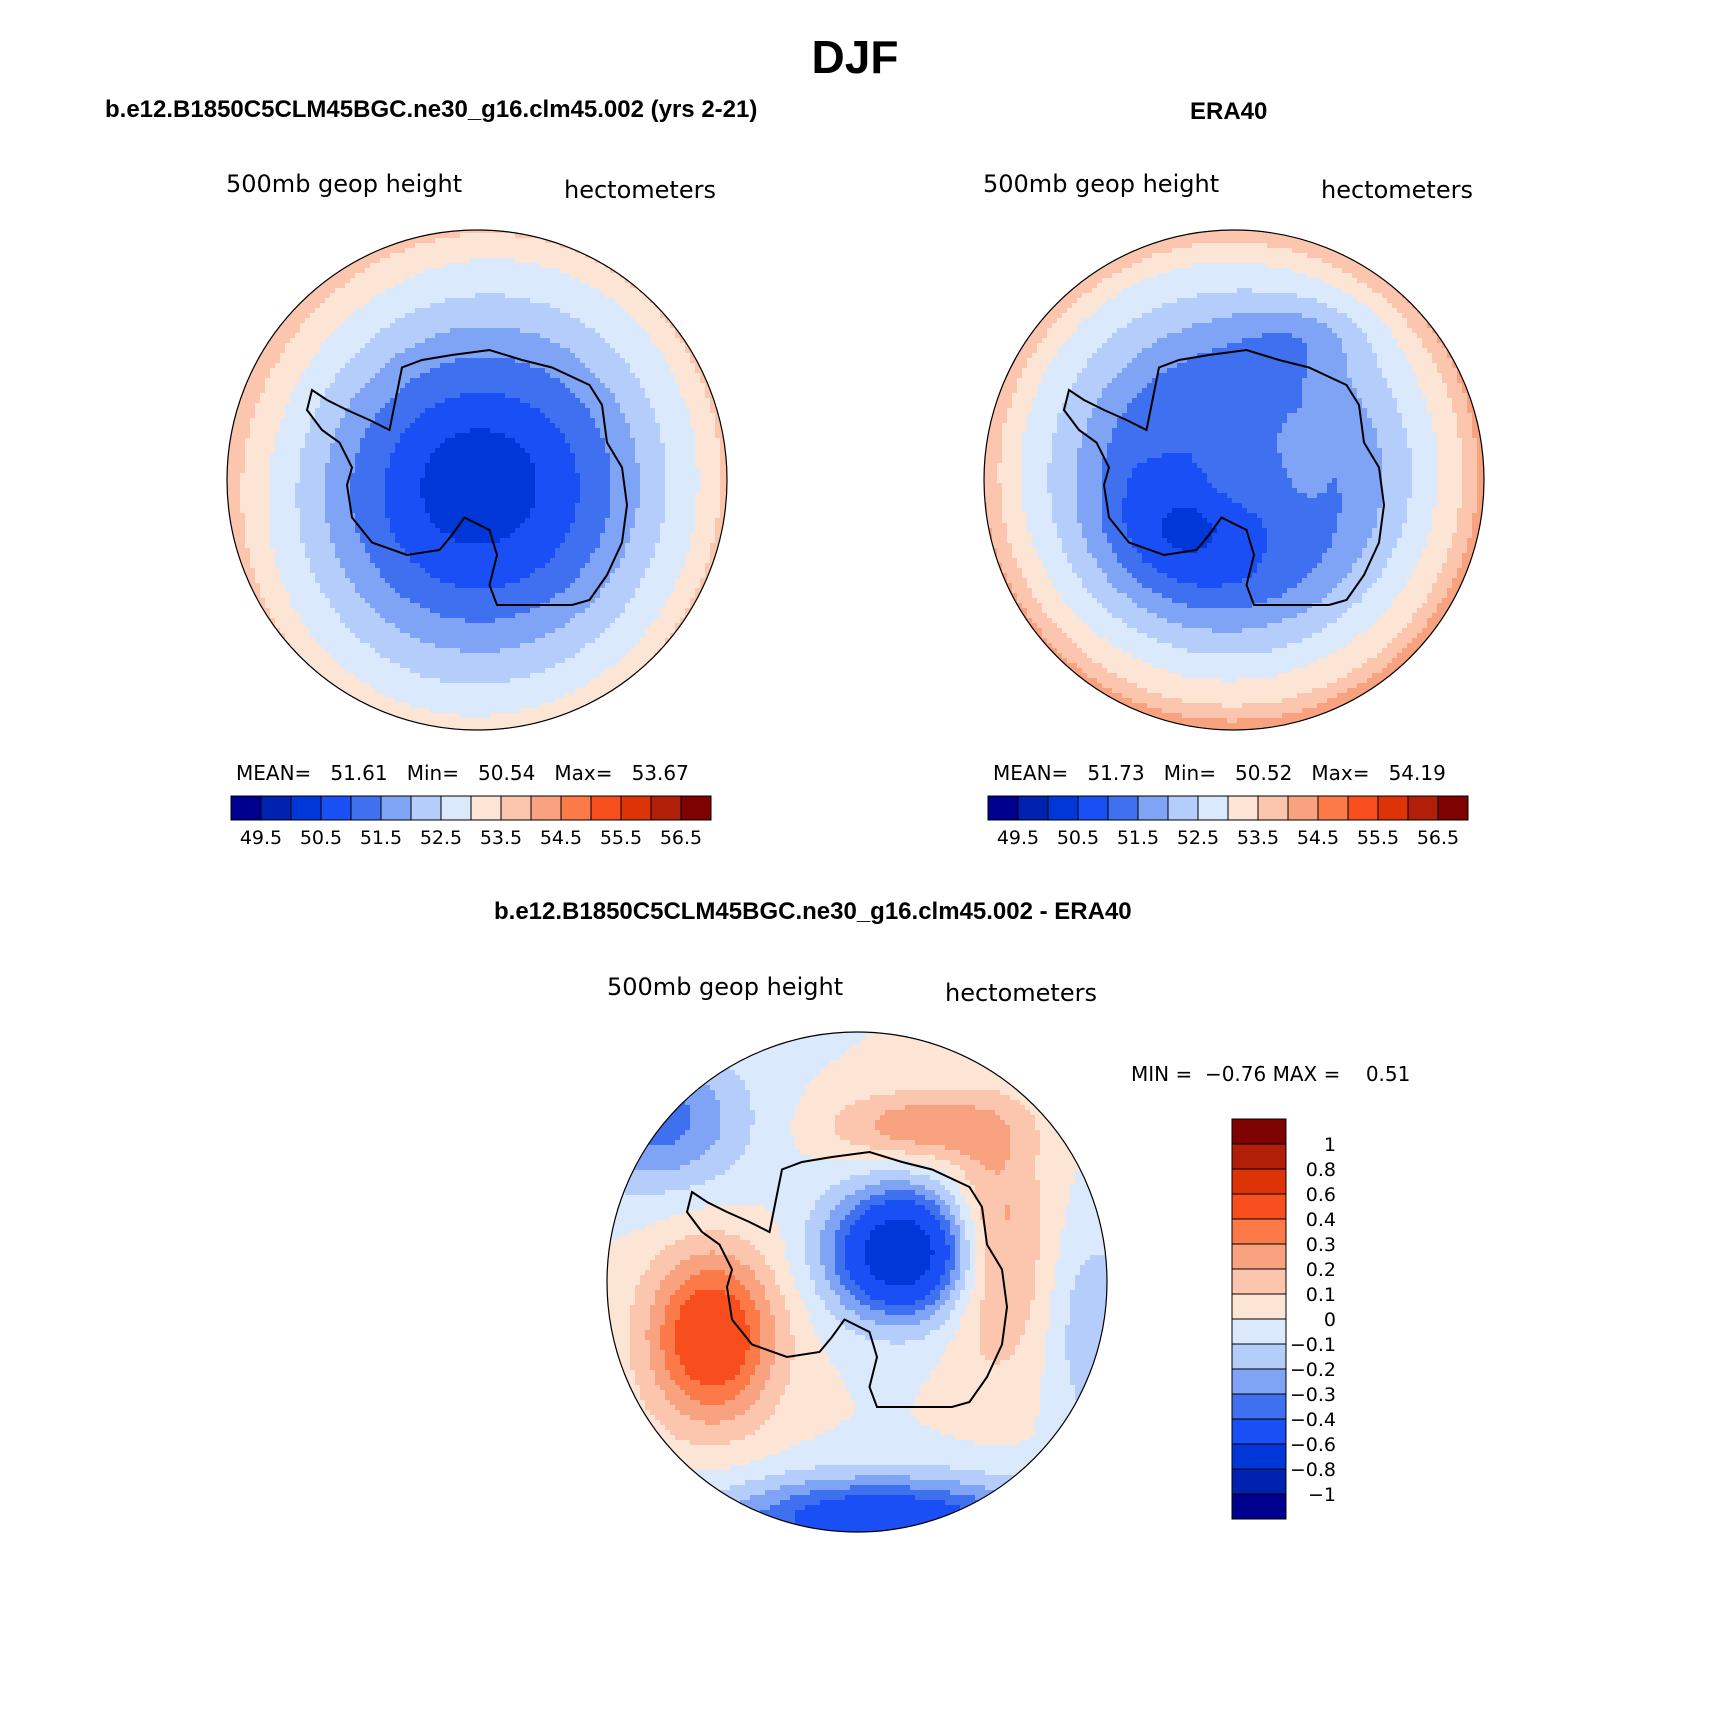 Image resolution: width=1710 pixels, height=1716 pixels. Describe the element at coordinates (1101, 184) in the screenshot. I see `obs-variable-label: 500mb geop height` at that location.